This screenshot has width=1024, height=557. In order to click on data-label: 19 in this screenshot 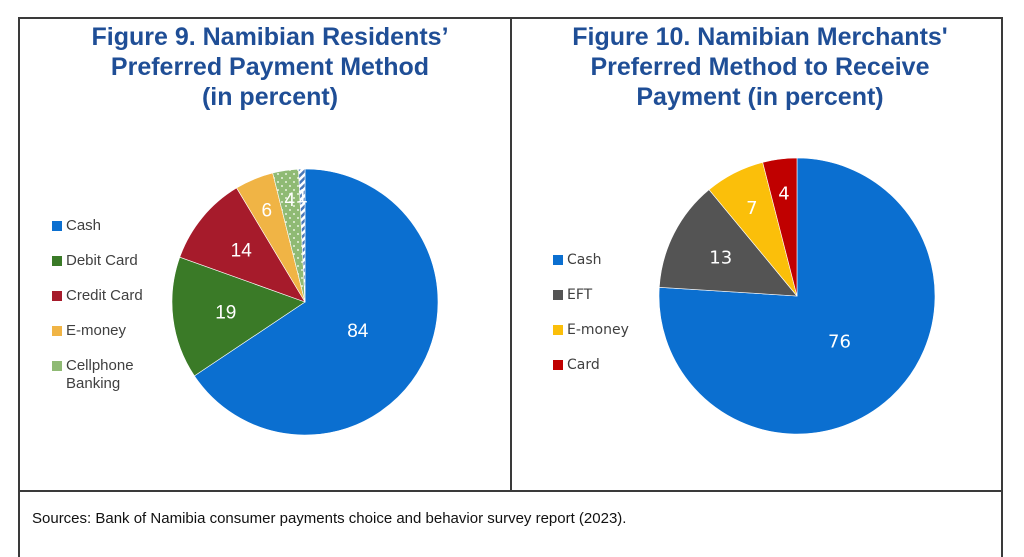, I will do `click(225, 312)`.